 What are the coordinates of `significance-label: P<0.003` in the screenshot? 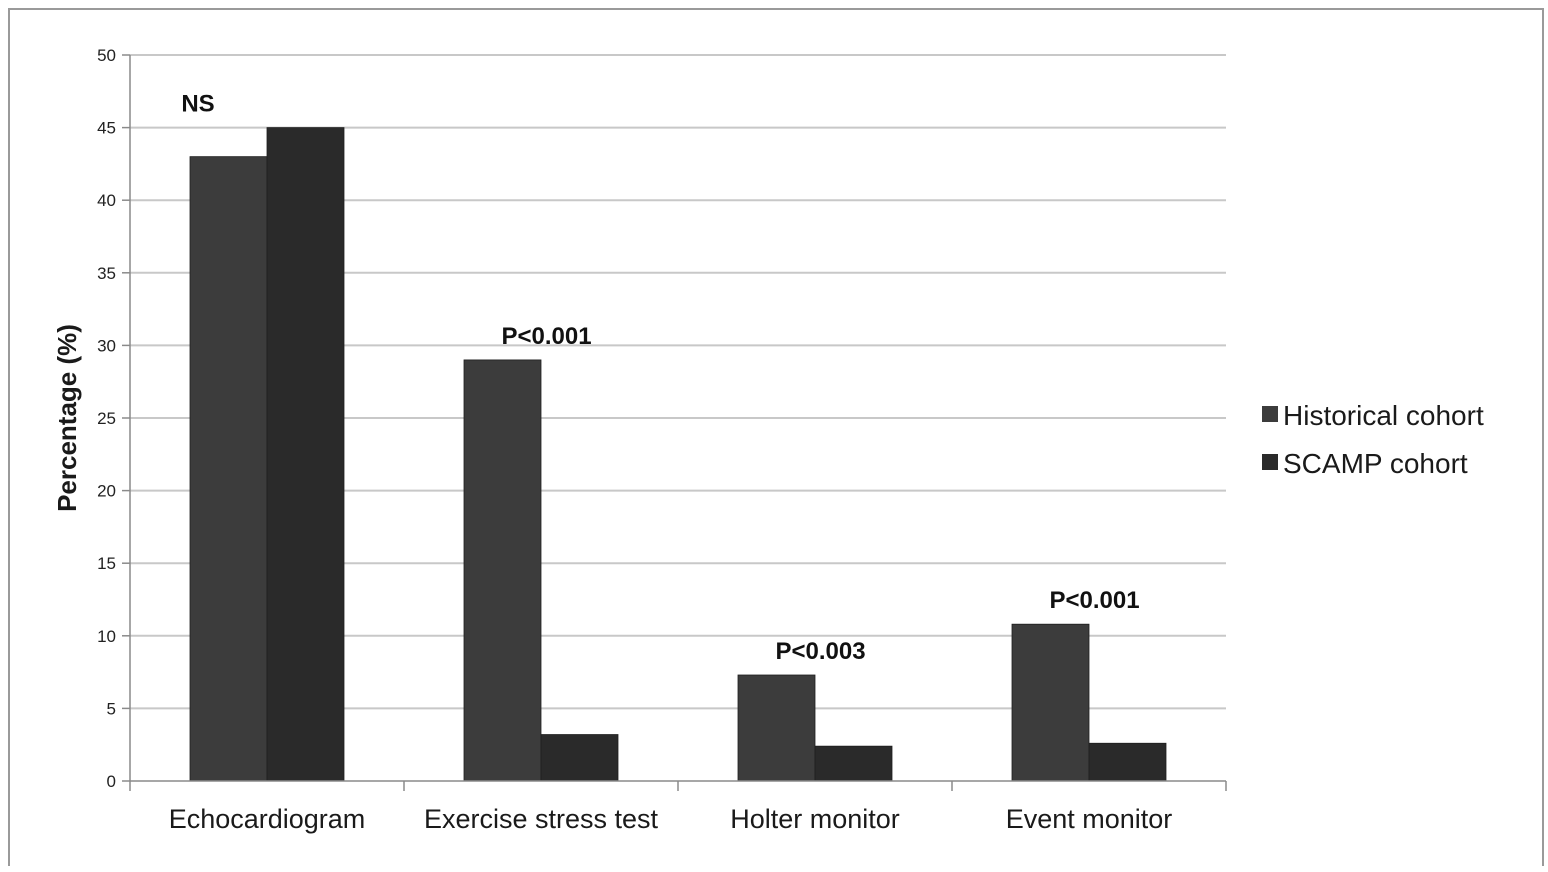 It's located at (820, 651).